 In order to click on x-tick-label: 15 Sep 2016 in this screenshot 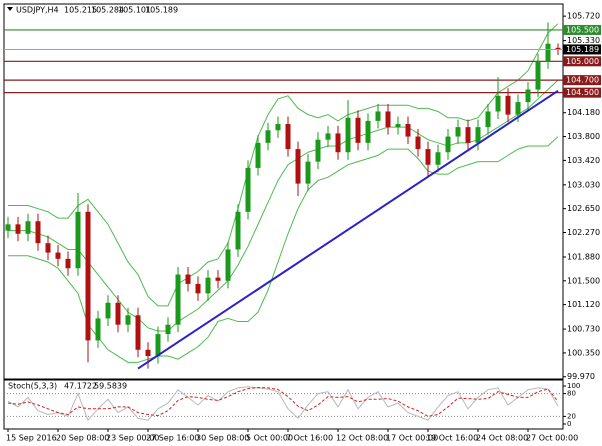, I will do `click(31, 438)`.